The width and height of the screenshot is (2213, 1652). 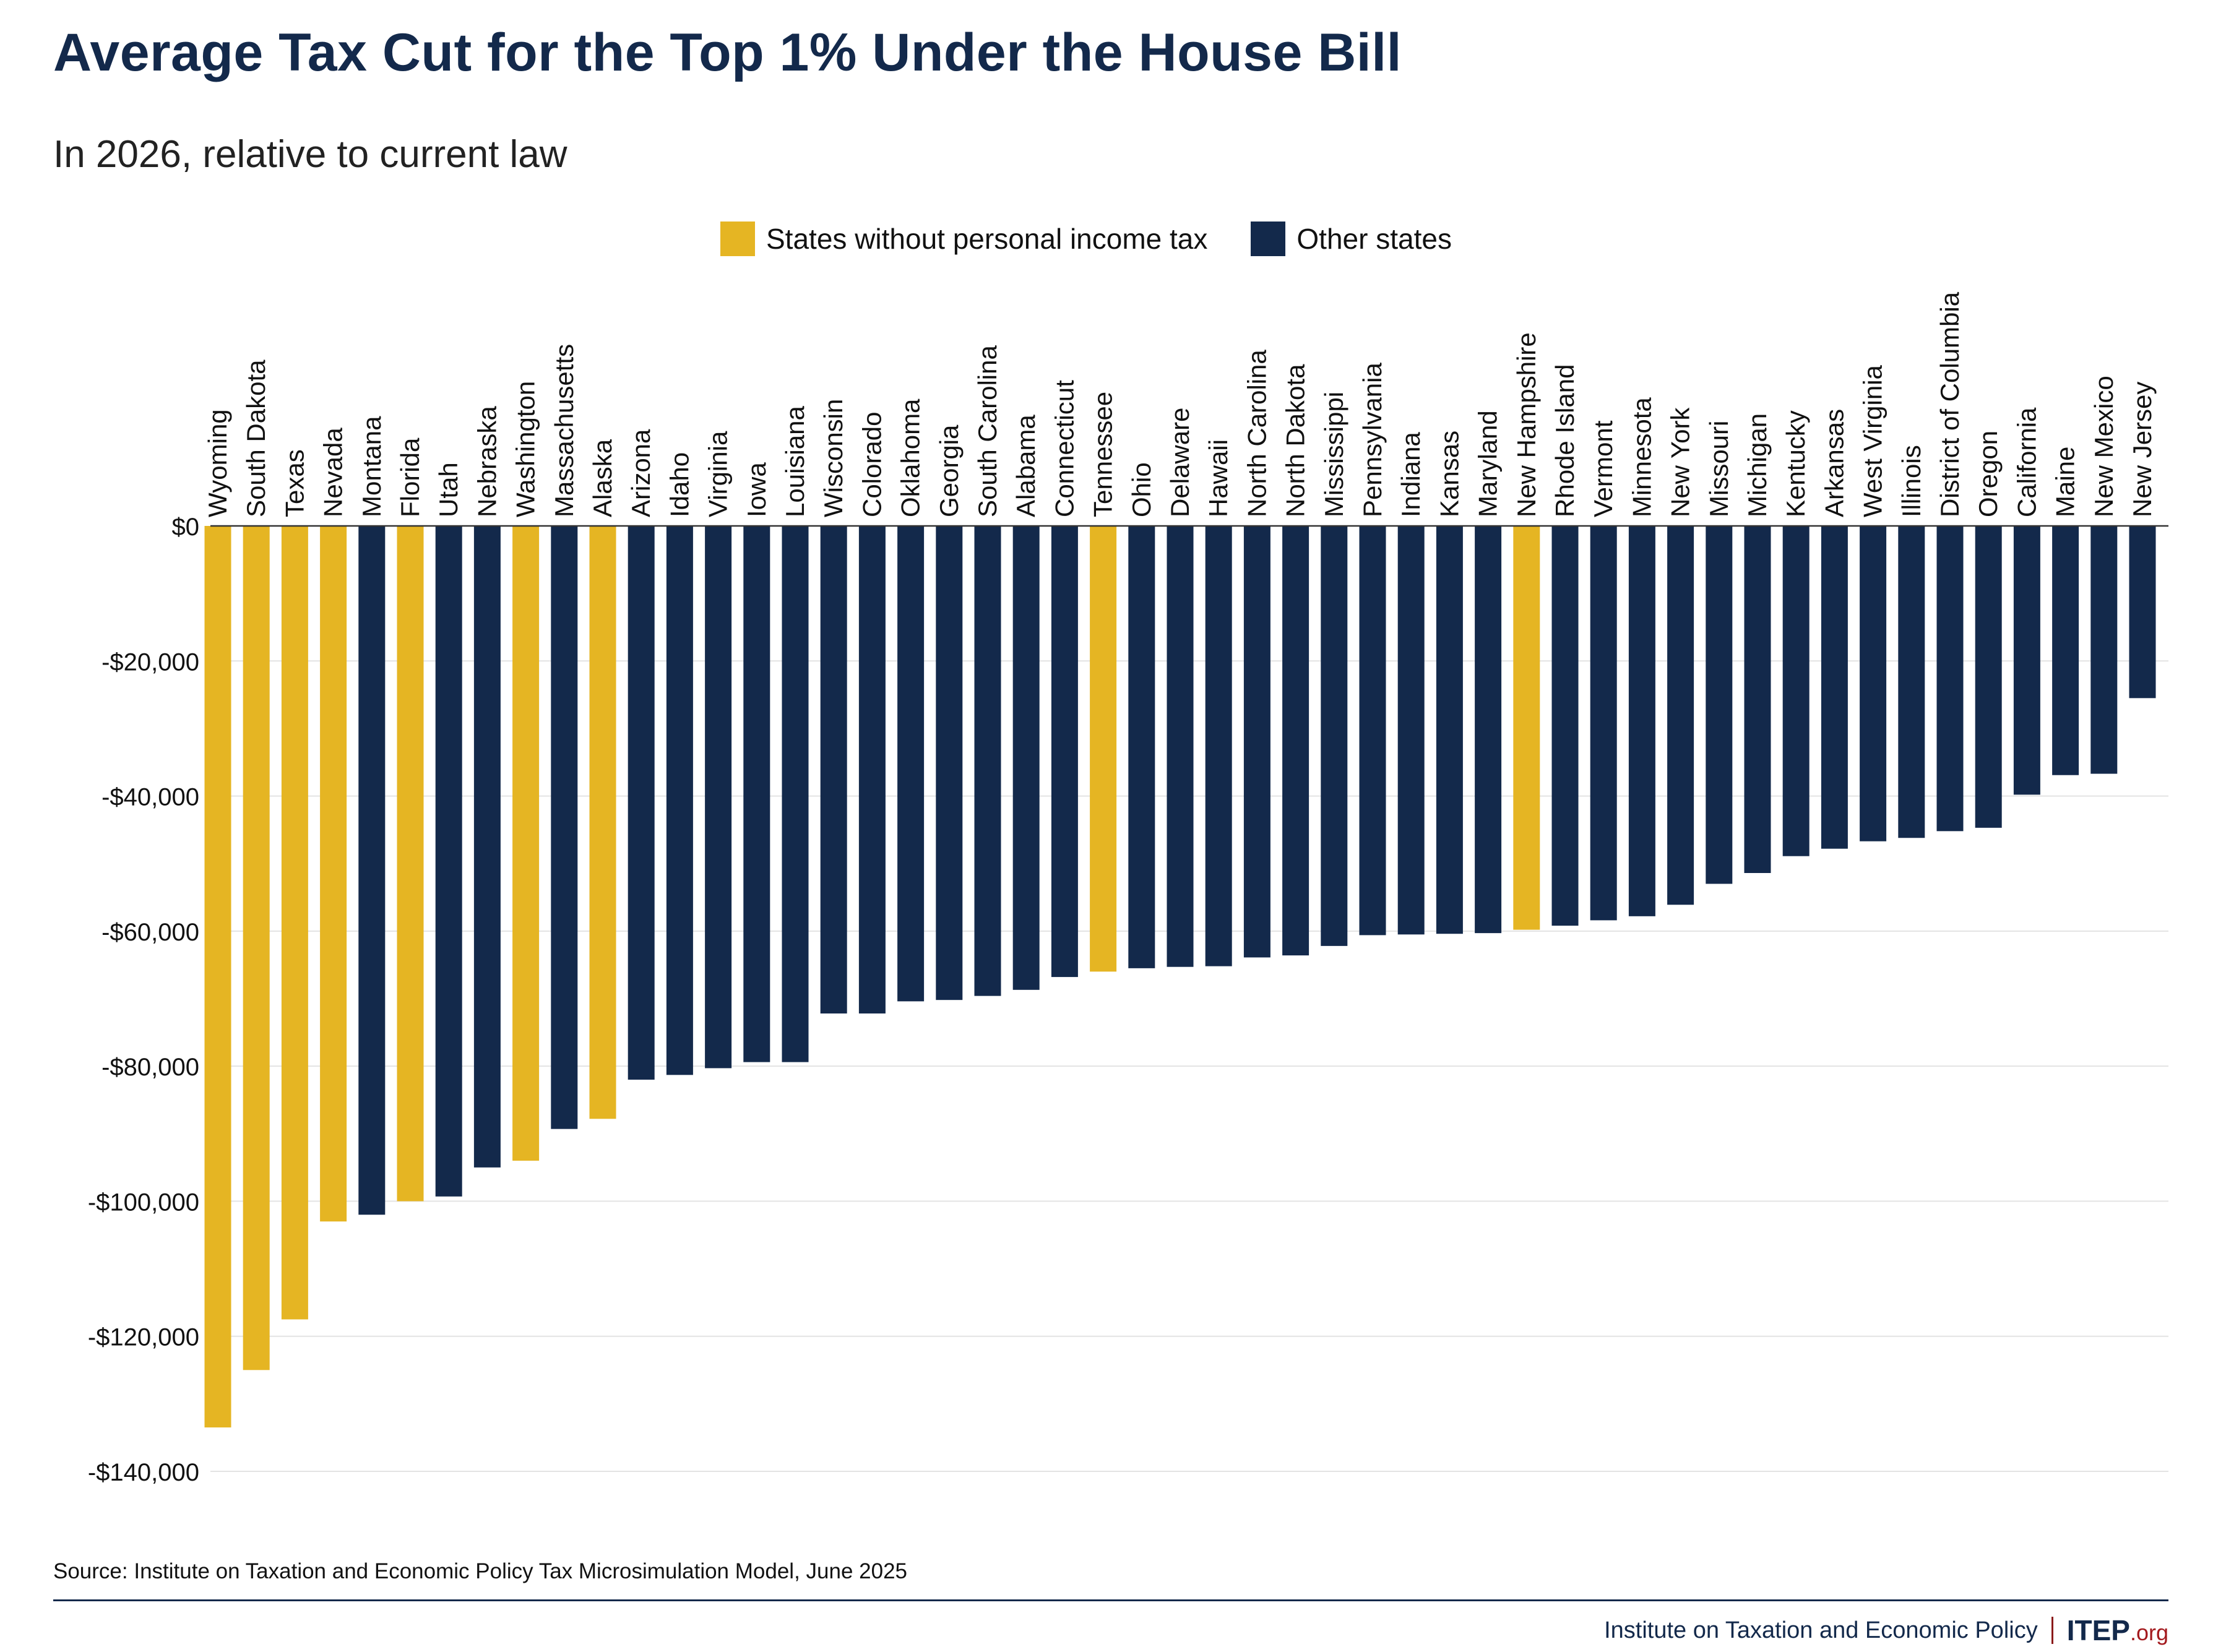 I want to click on x-category-label: Tennessee, so click(x=1103, y=455).